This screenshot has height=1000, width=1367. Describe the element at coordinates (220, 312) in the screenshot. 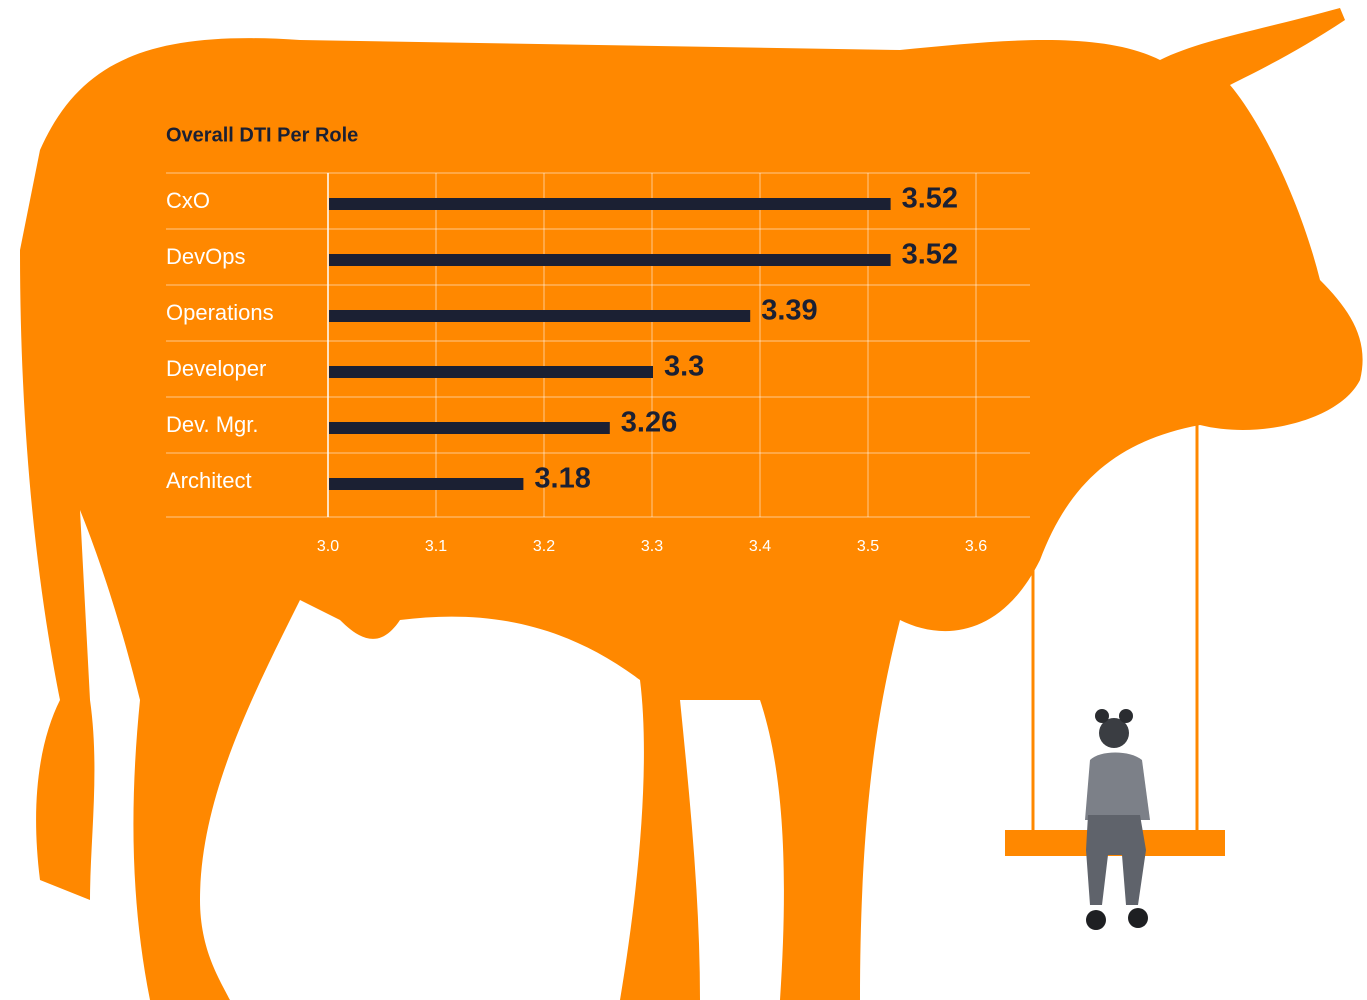

I see `category-label: Operations` at that location.